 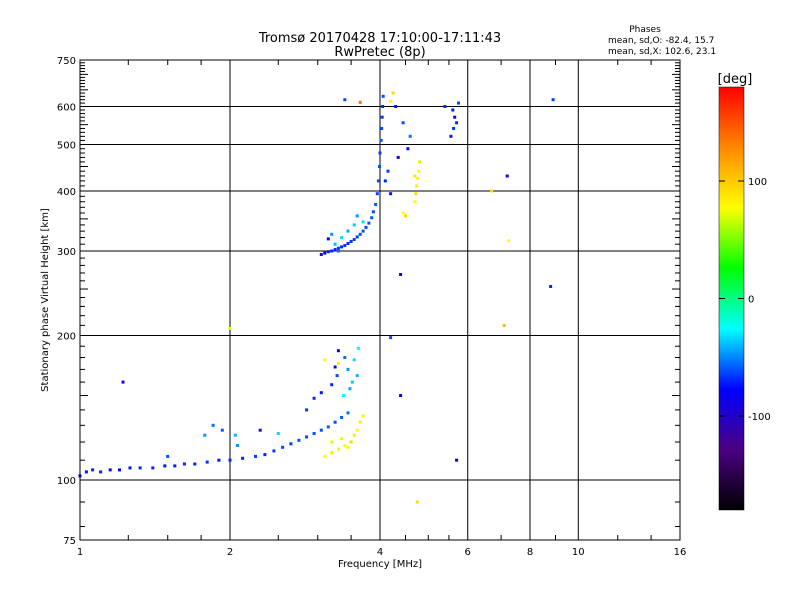 What do you see at coordinates (757, 182) in the screenshot?
I see `colorbar-tick-label: 100` at bounding box center [757, 182].